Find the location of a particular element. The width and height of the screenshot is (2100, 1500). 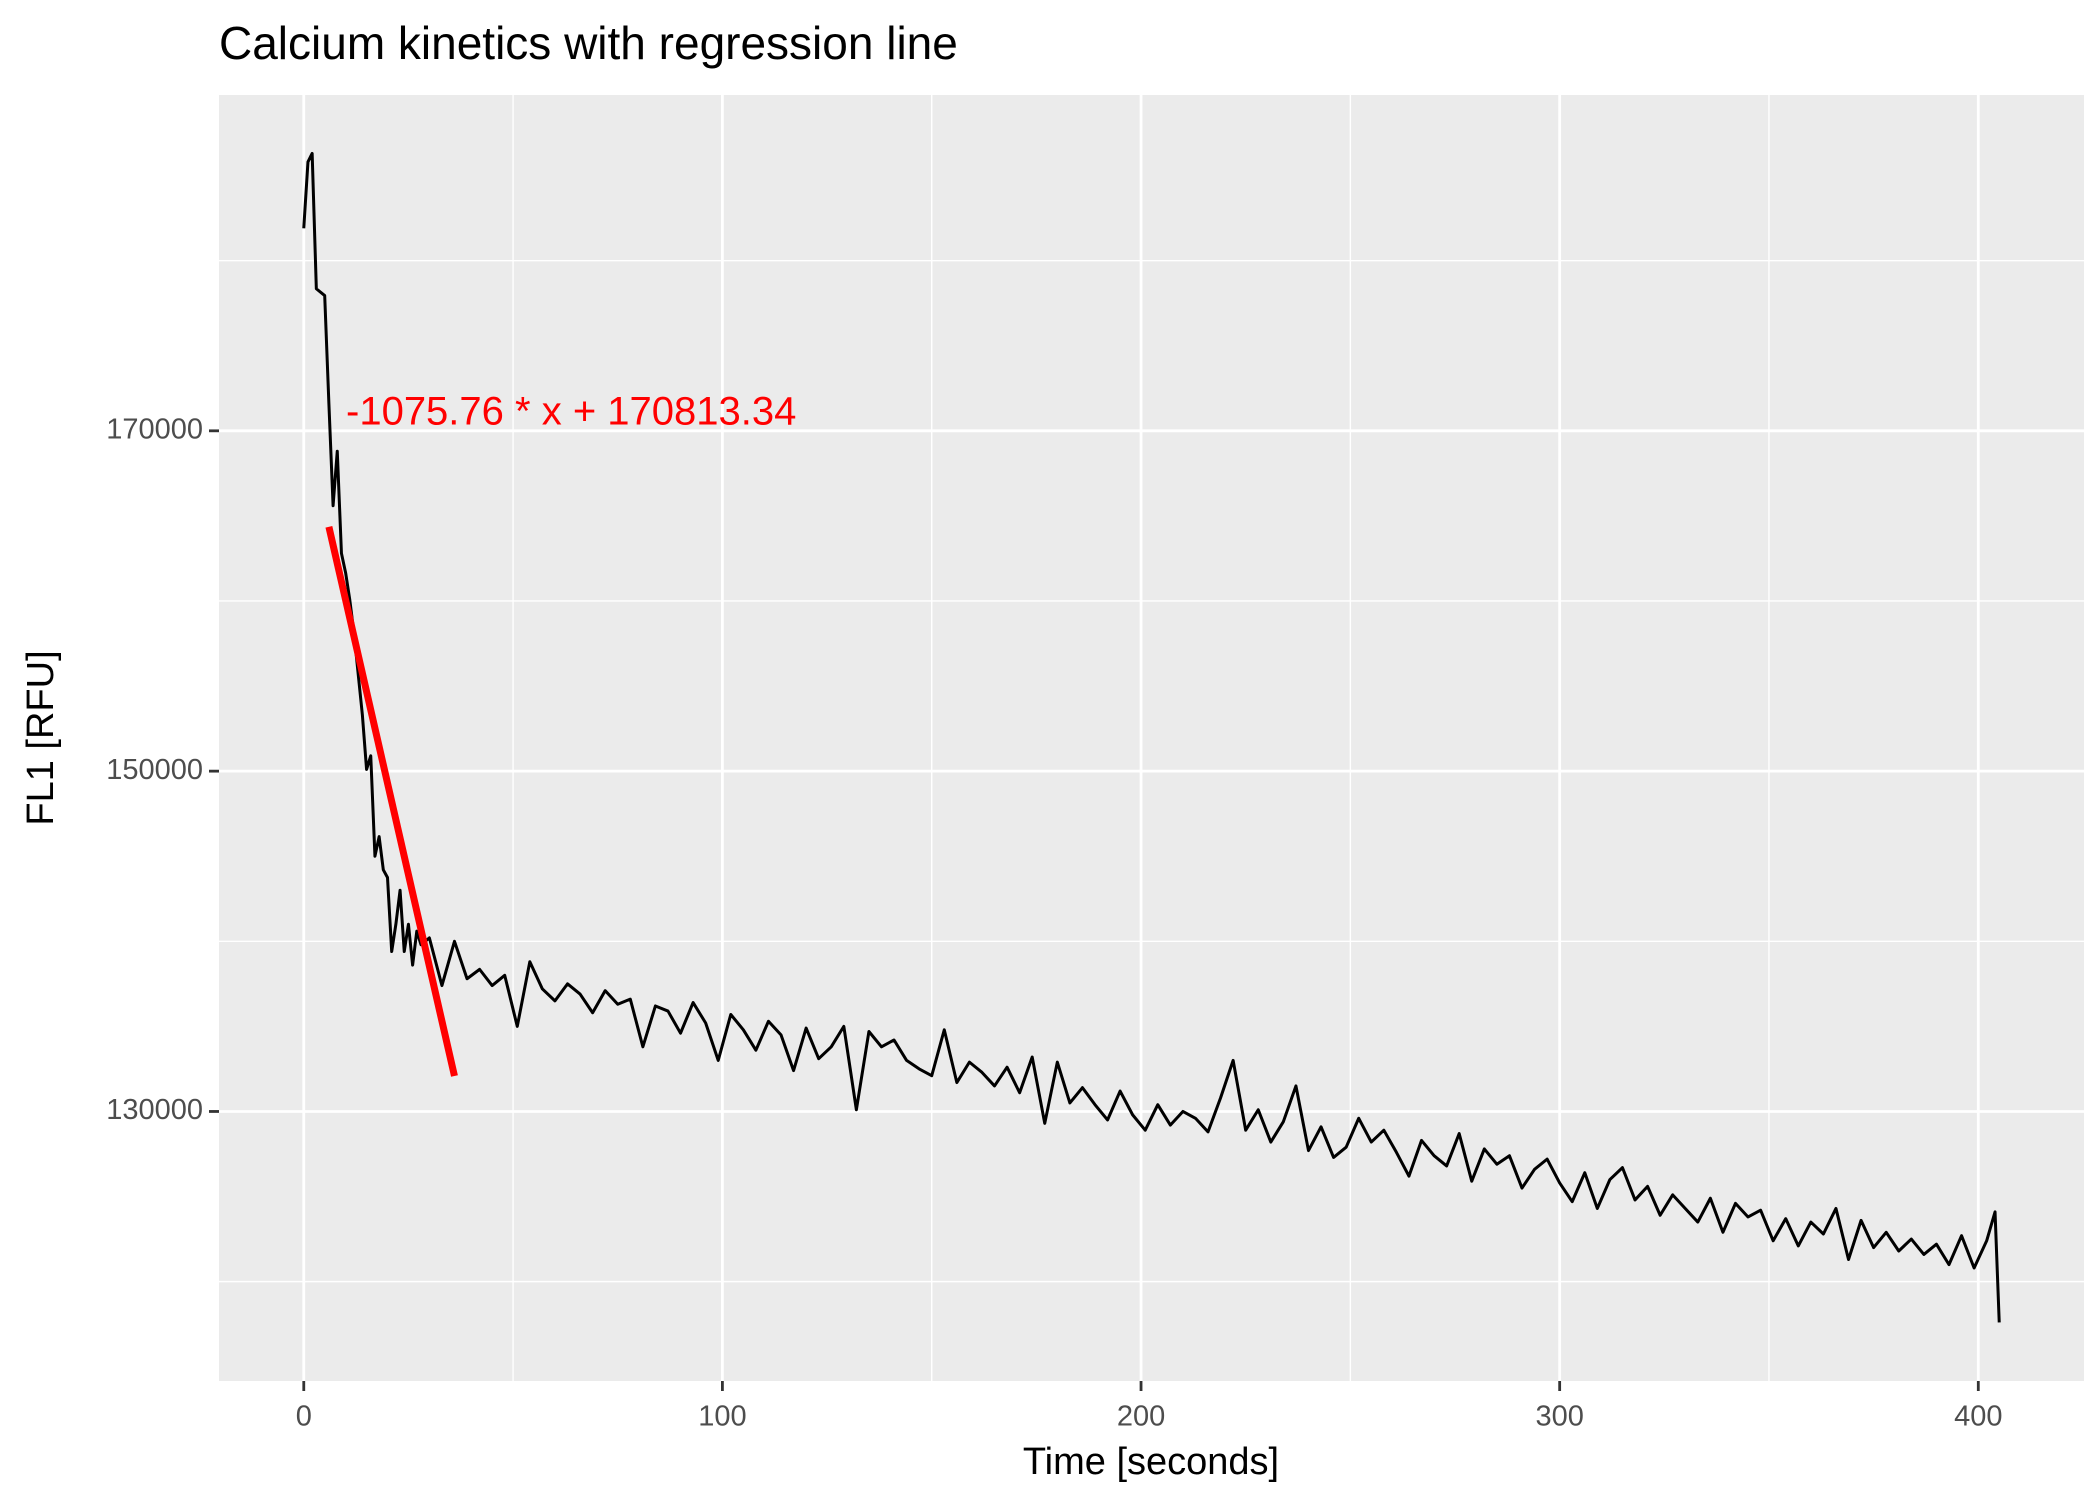

x-tick-label: 0 is located at coordinates (304, 1417).